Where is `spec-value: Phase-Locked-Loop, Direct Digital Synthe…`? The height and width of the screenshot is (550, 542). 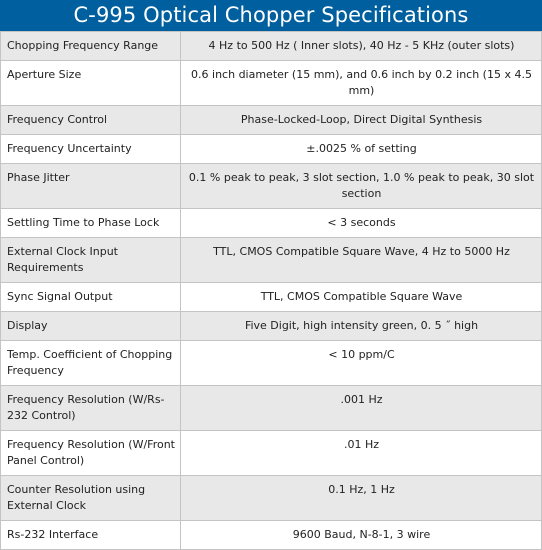 spec-value: Phase-Locked-Loop, Direct Digital Synthe… is located at coordinates (361, 120).